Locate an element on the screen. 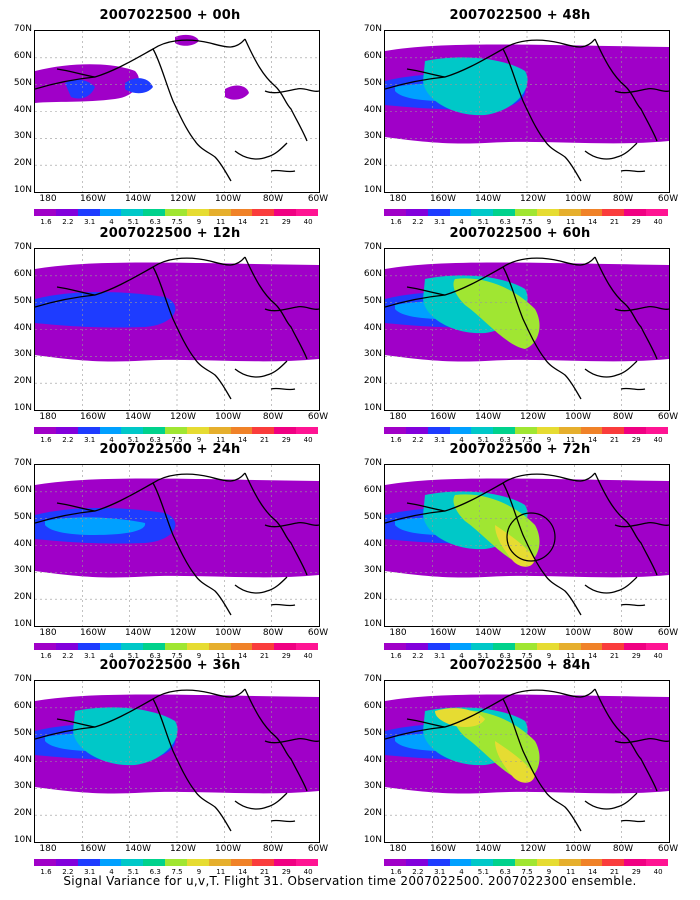 The height and width of the screenshot is (900, 700). panel-title: 2007022500 + 12h is located at coordinates (170, 233).